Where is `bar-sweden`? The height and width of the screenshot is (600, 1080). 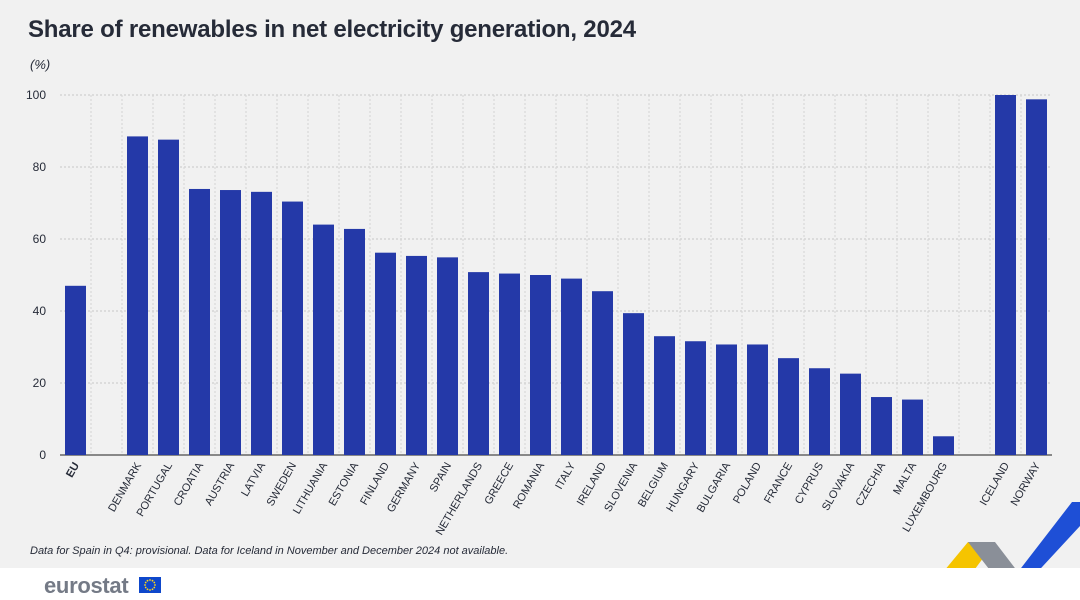
bar-sweden is located at coordinates (292, 328).